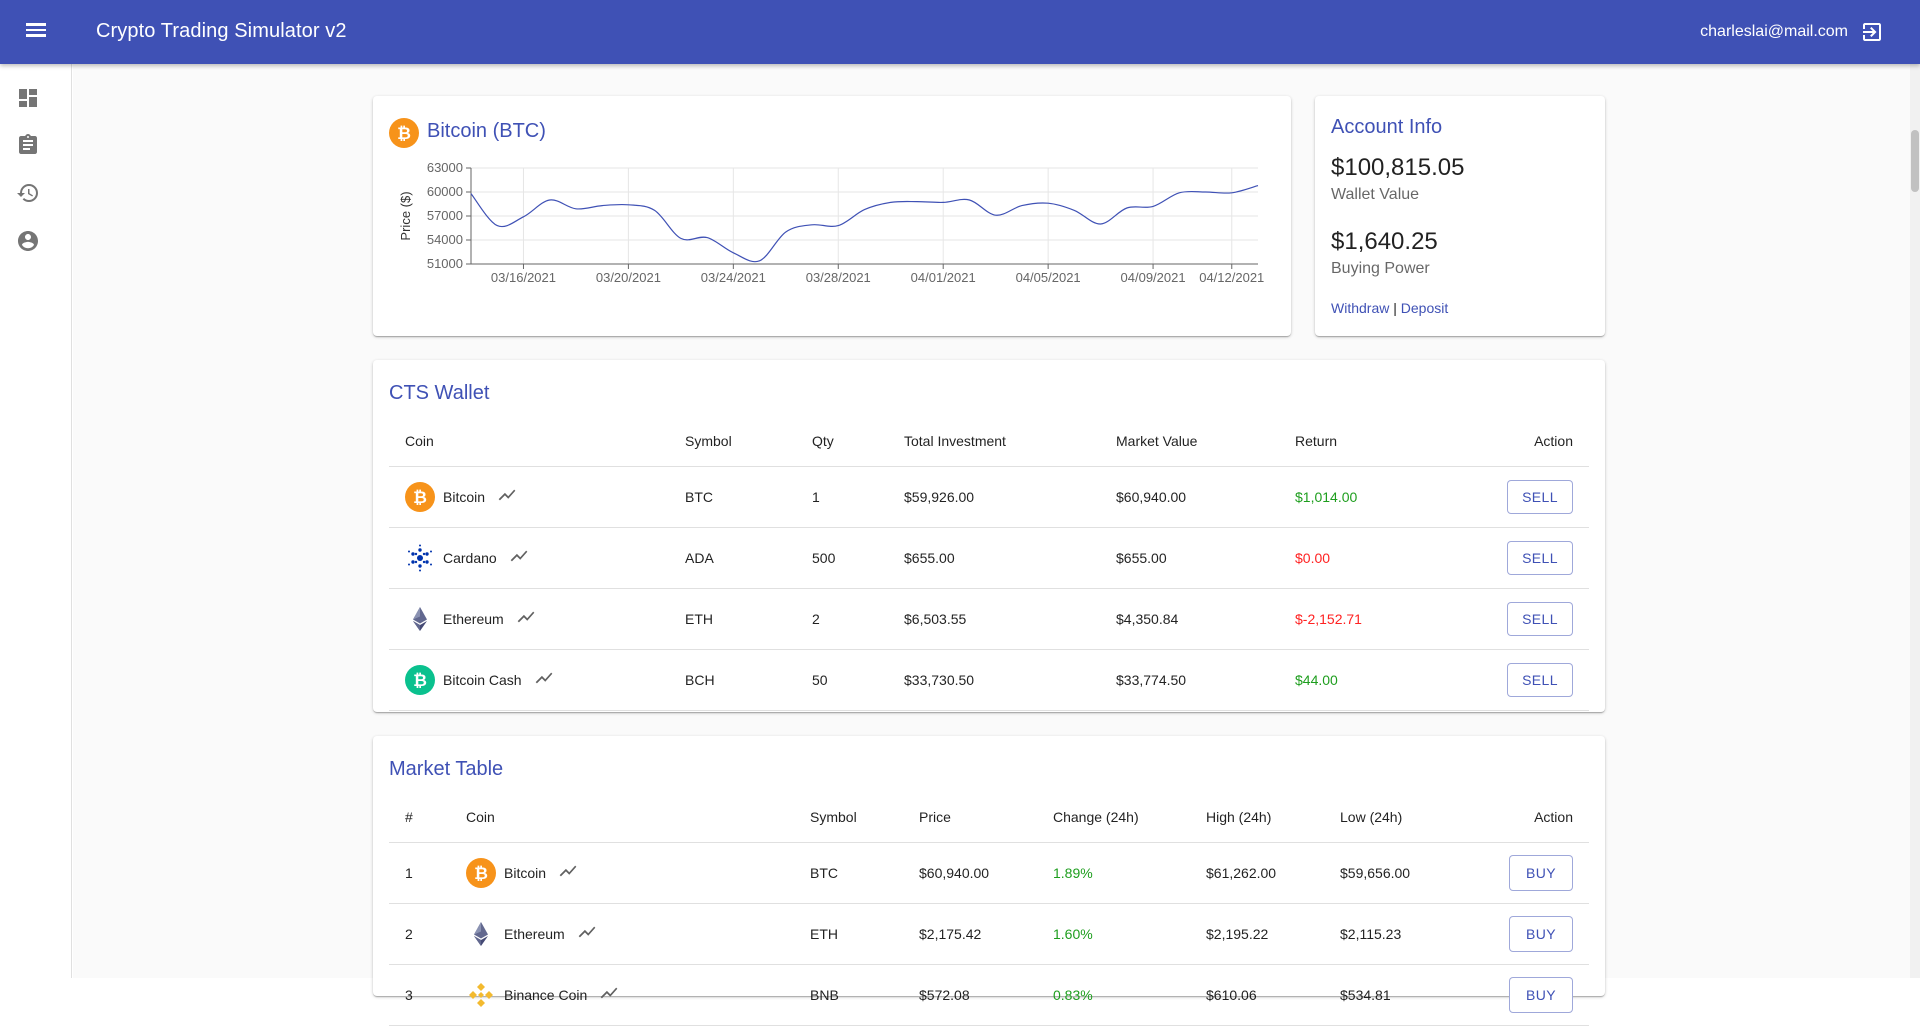 The width and height of the screenshot is (1920, 1026). What do you see at coordinates (1375, 194) in the screenshot?
I see `wallet-value-label: Wallet Value` at bounding box center [1375, 194].